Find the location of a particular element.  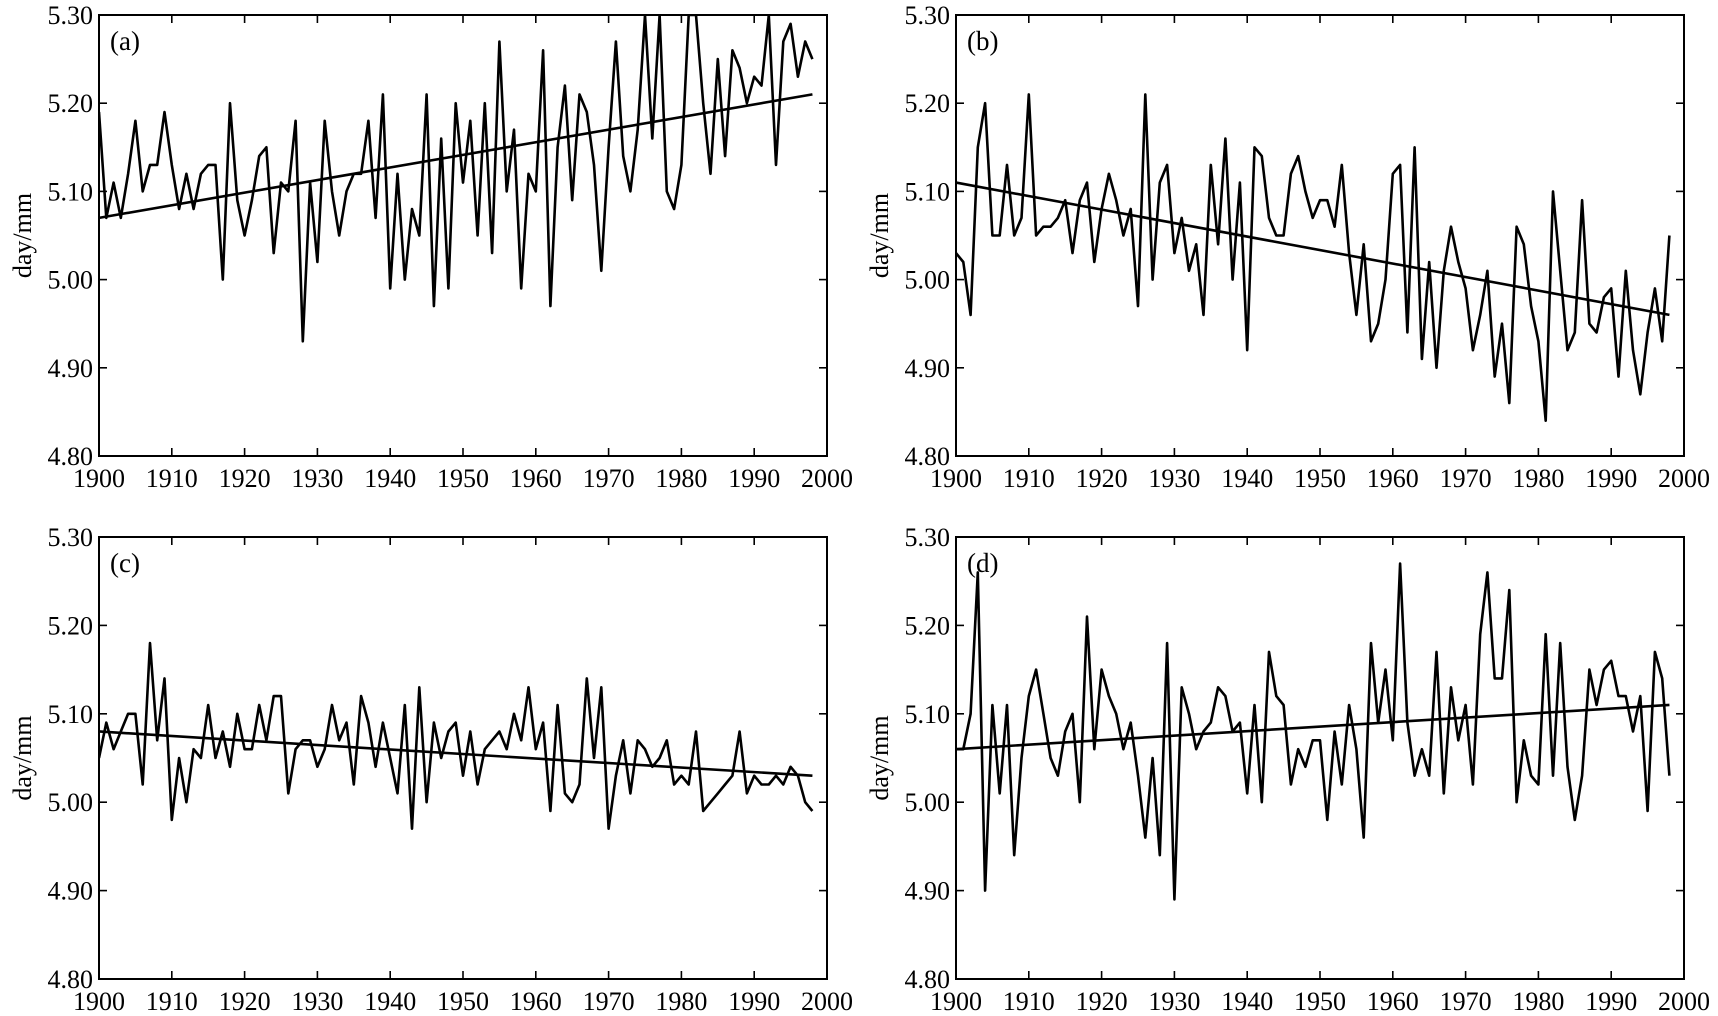

panel-label: (d) is located at coordinates (982, 563).